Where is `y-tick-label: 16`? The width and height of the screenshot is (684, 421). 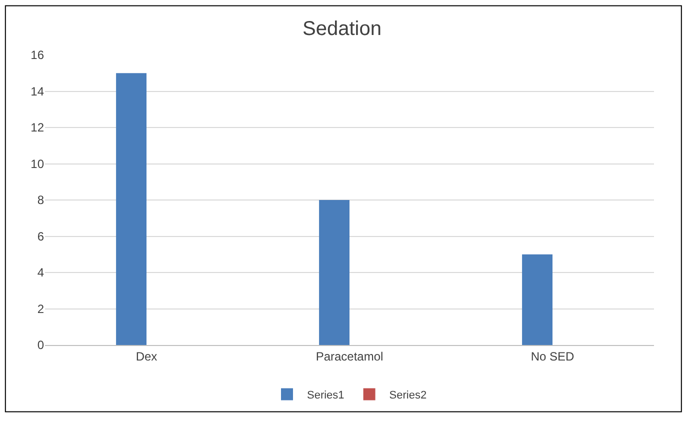 y-tick-label: 16 is located at coordinates (37, 55).